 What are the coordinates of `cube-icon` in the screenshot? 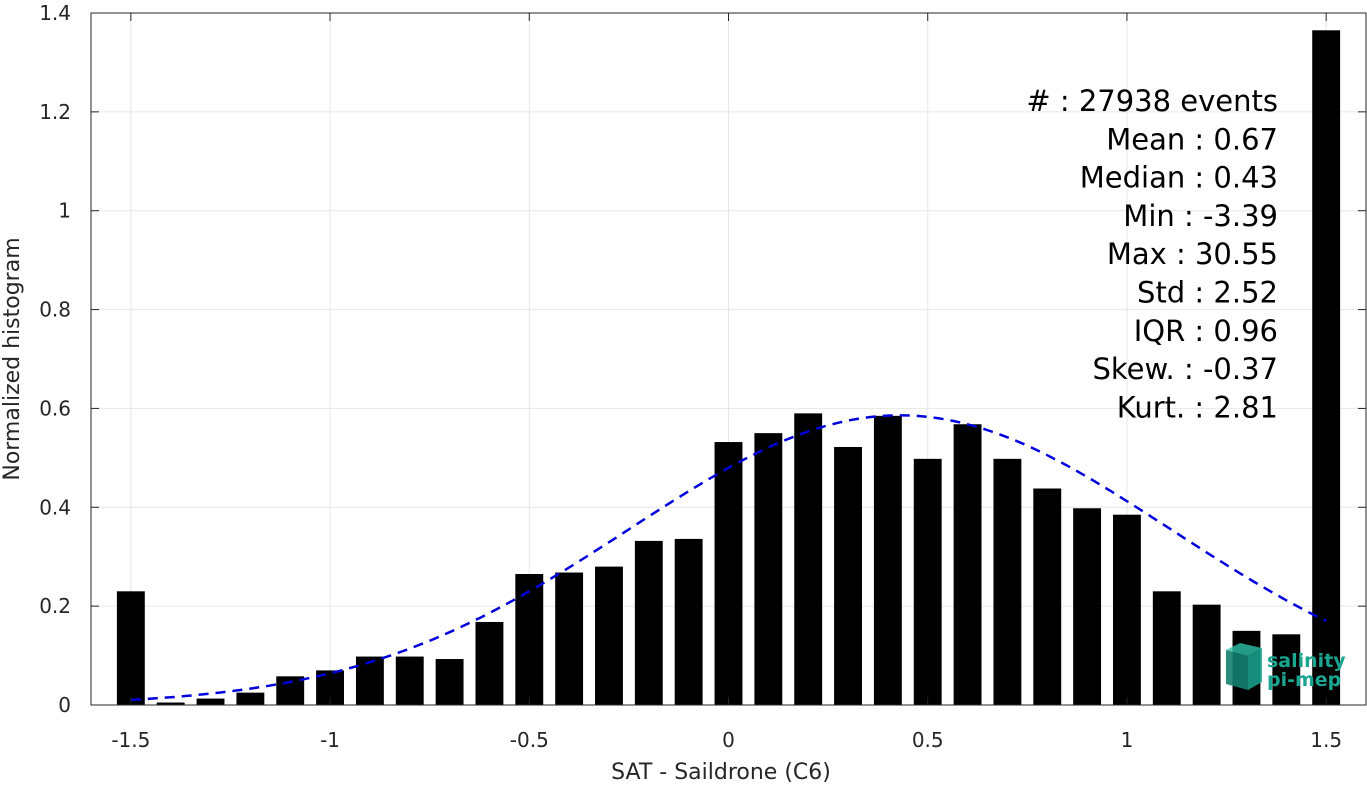 It's located at (1244, 666).